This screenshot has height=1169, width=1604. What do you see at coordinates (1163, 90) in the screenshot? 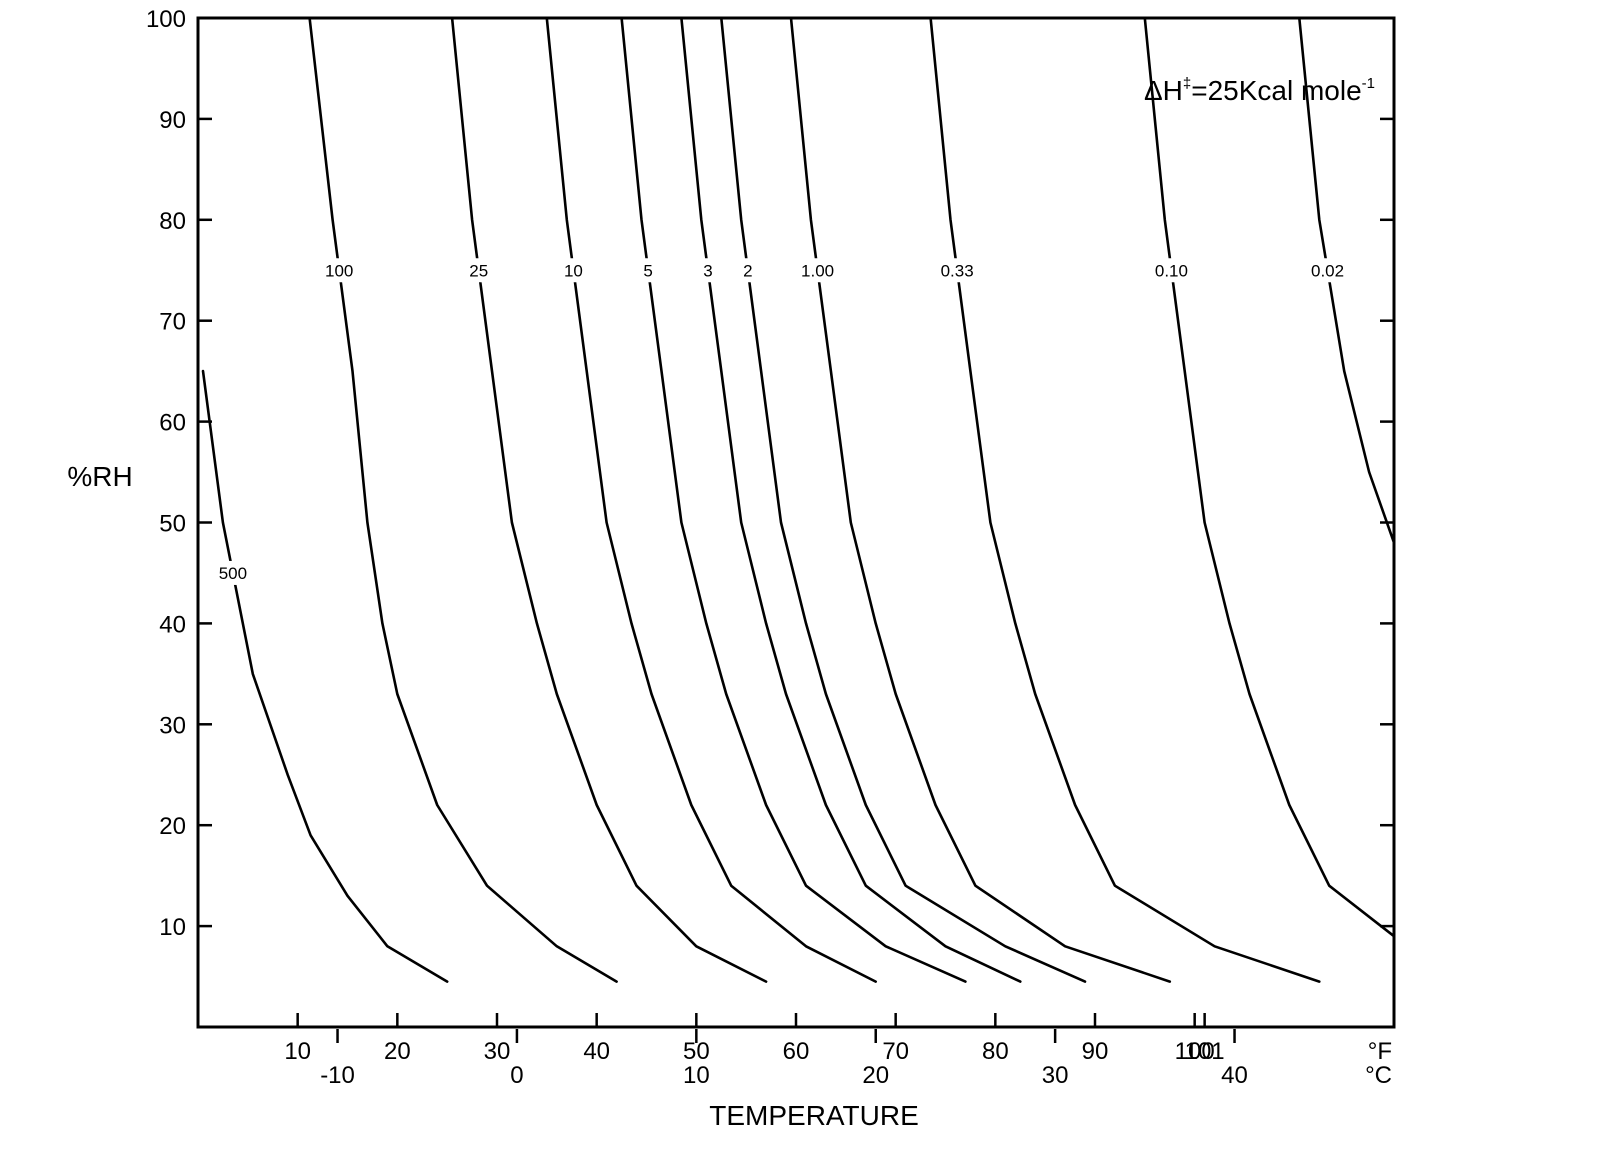
I see `annotation-prefix: ΔH` at bounding box center [1163, 90].